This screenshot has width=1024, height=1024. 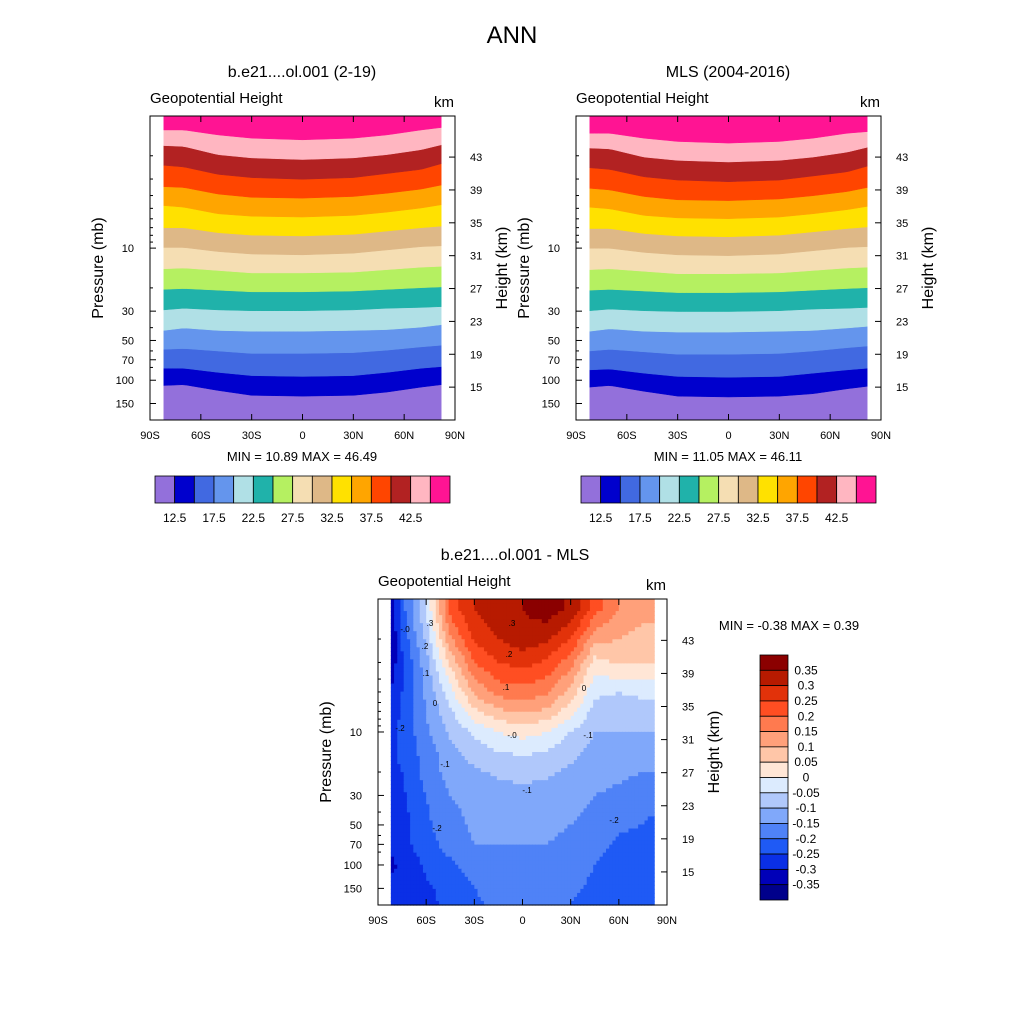 What do you see at coordinates (689, 489) in the screenshot?
I see `colorbar-box` at bounding box center [689, 489].